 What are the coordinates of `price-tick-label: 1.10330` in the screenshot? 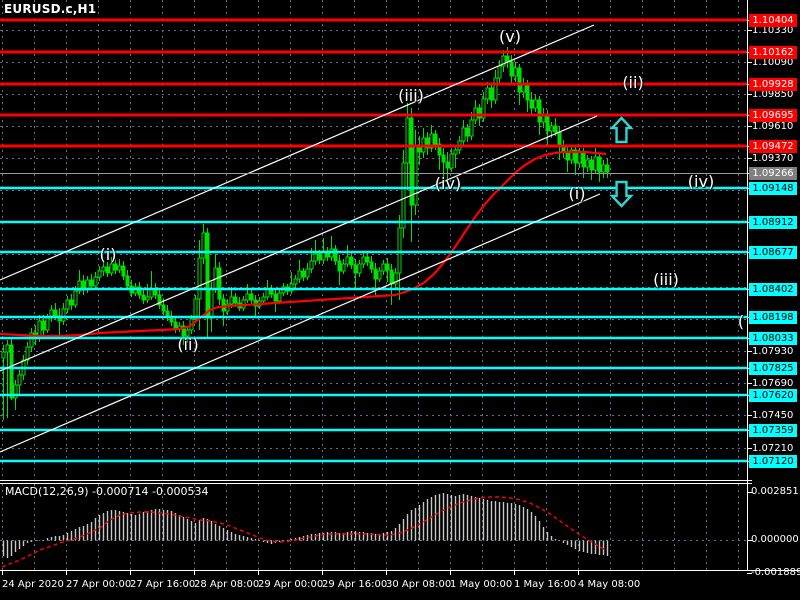 It's located at (773, 30).